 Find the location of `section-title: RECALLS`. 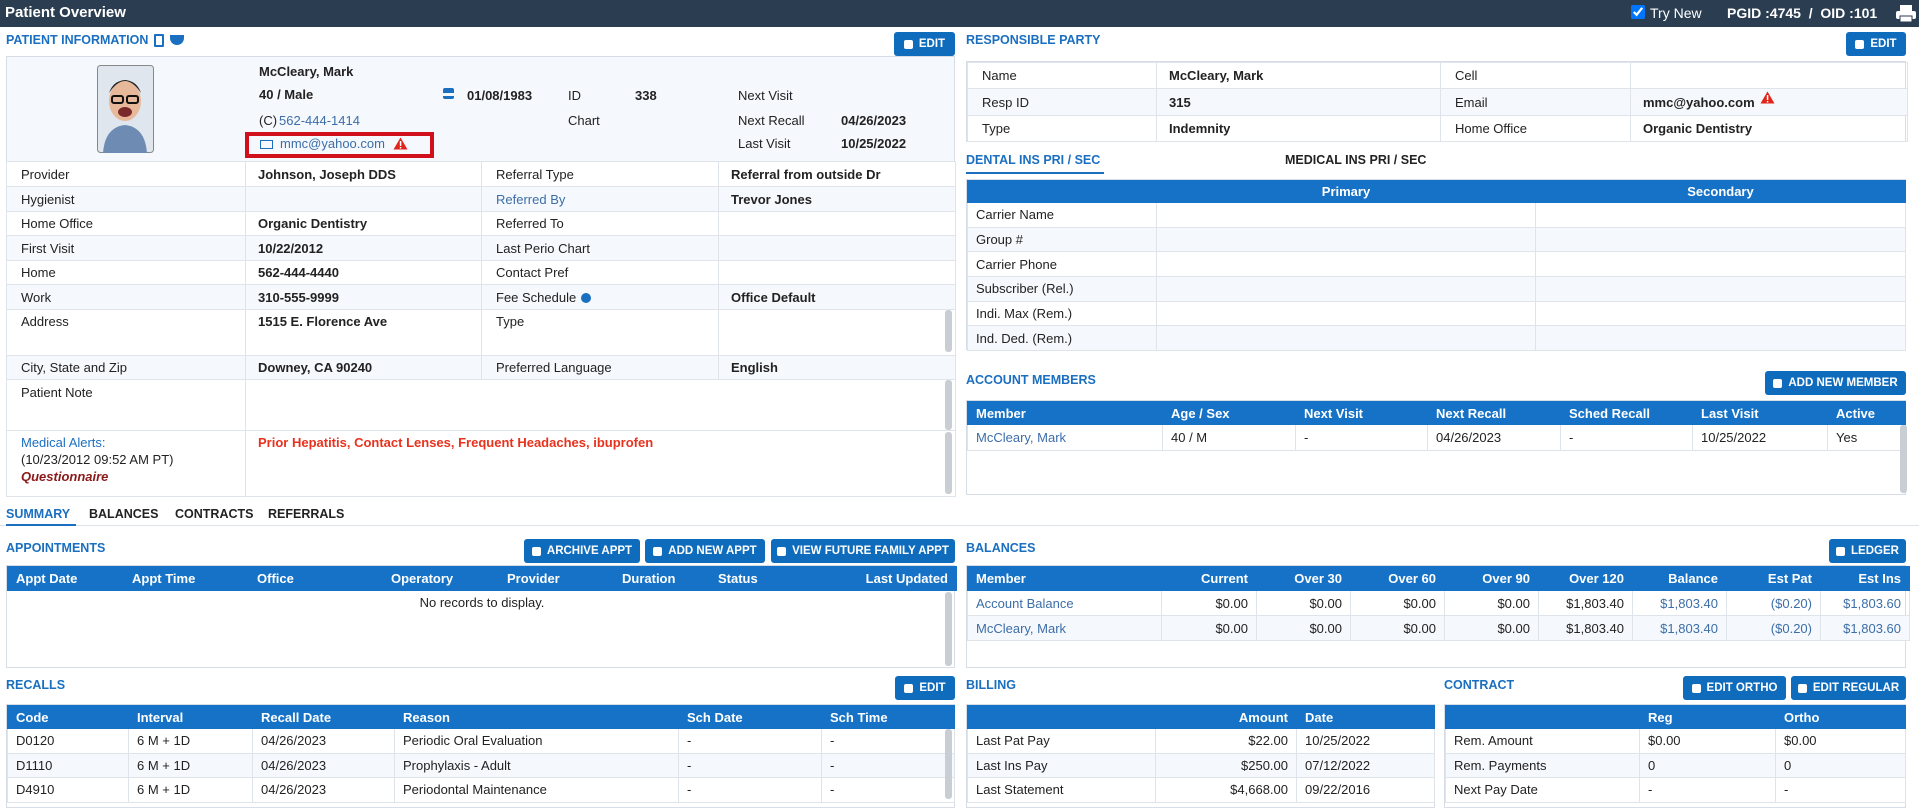

section-title: RECALLS is located at coordinates (36, 685).